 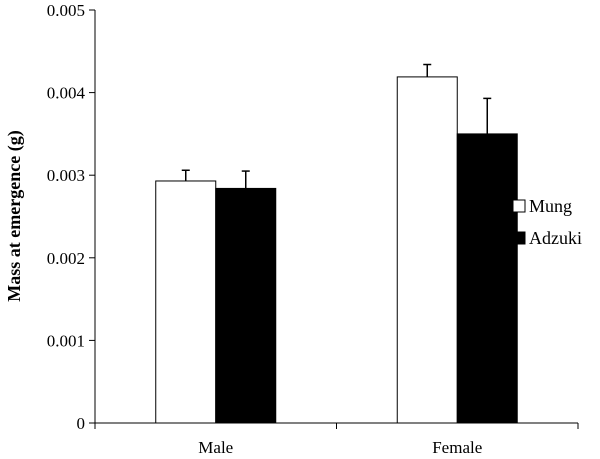 I want to click on y-tick-label: 0, so click(x=81, y=423).